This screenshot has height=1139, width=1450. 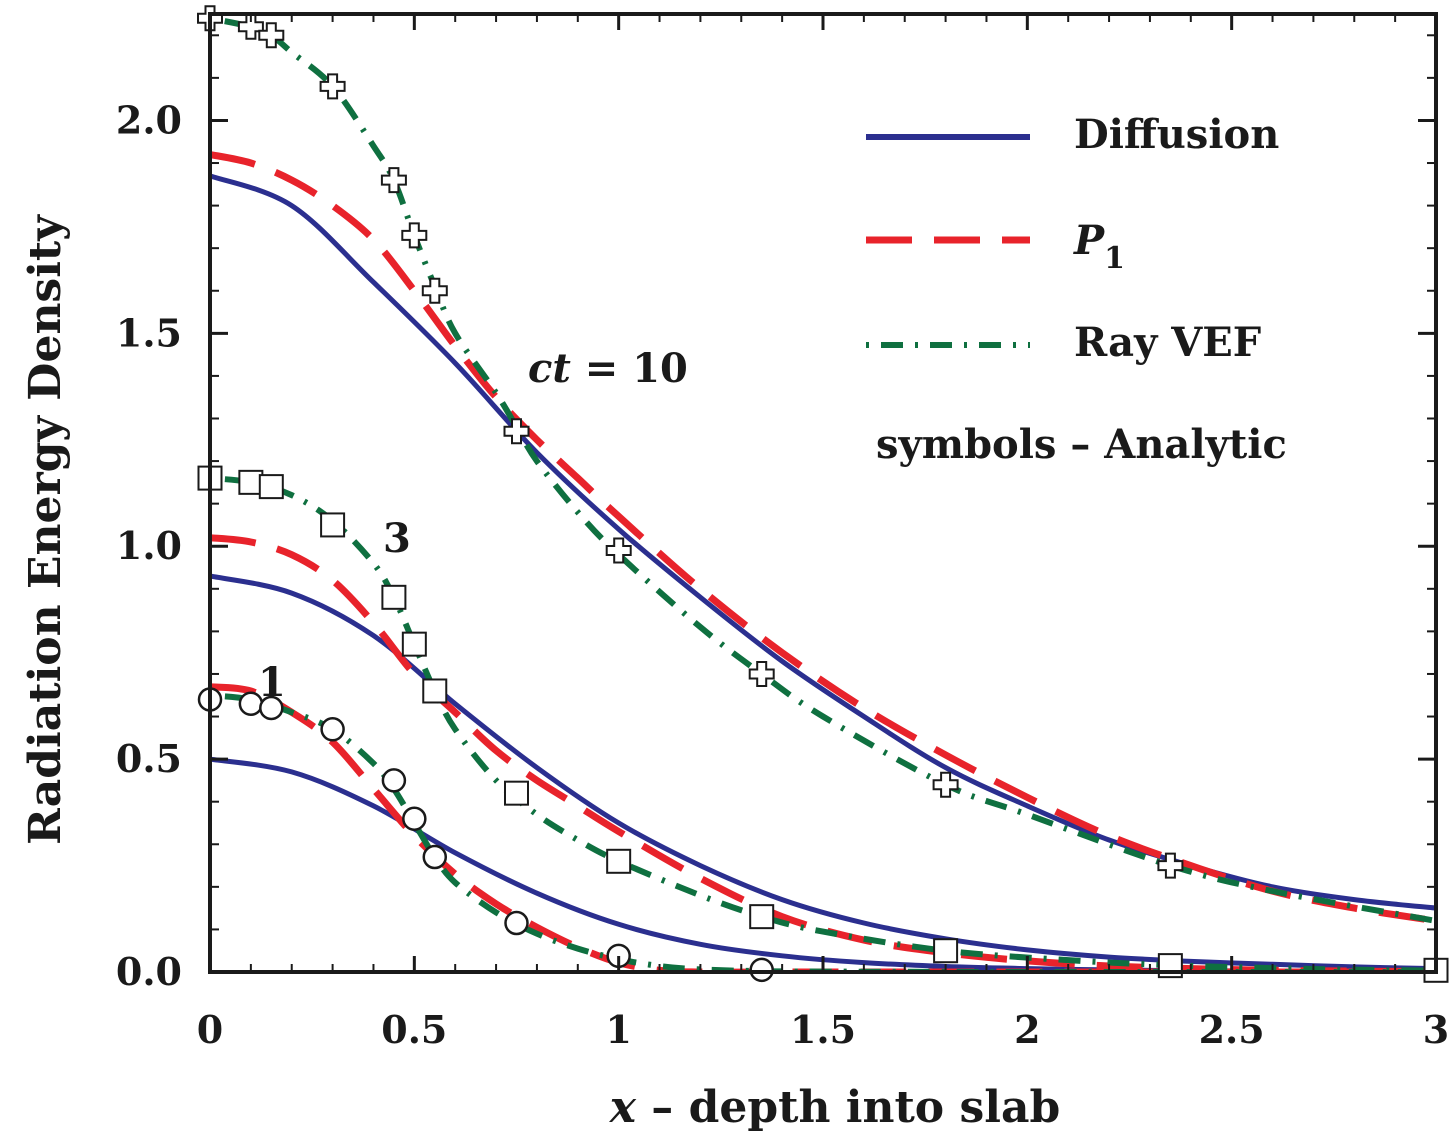 What do you see at coordinates (1436, 1029) in the screenshot?
I see `x-tick-label: 3` at bounding box center [1436, 1029].